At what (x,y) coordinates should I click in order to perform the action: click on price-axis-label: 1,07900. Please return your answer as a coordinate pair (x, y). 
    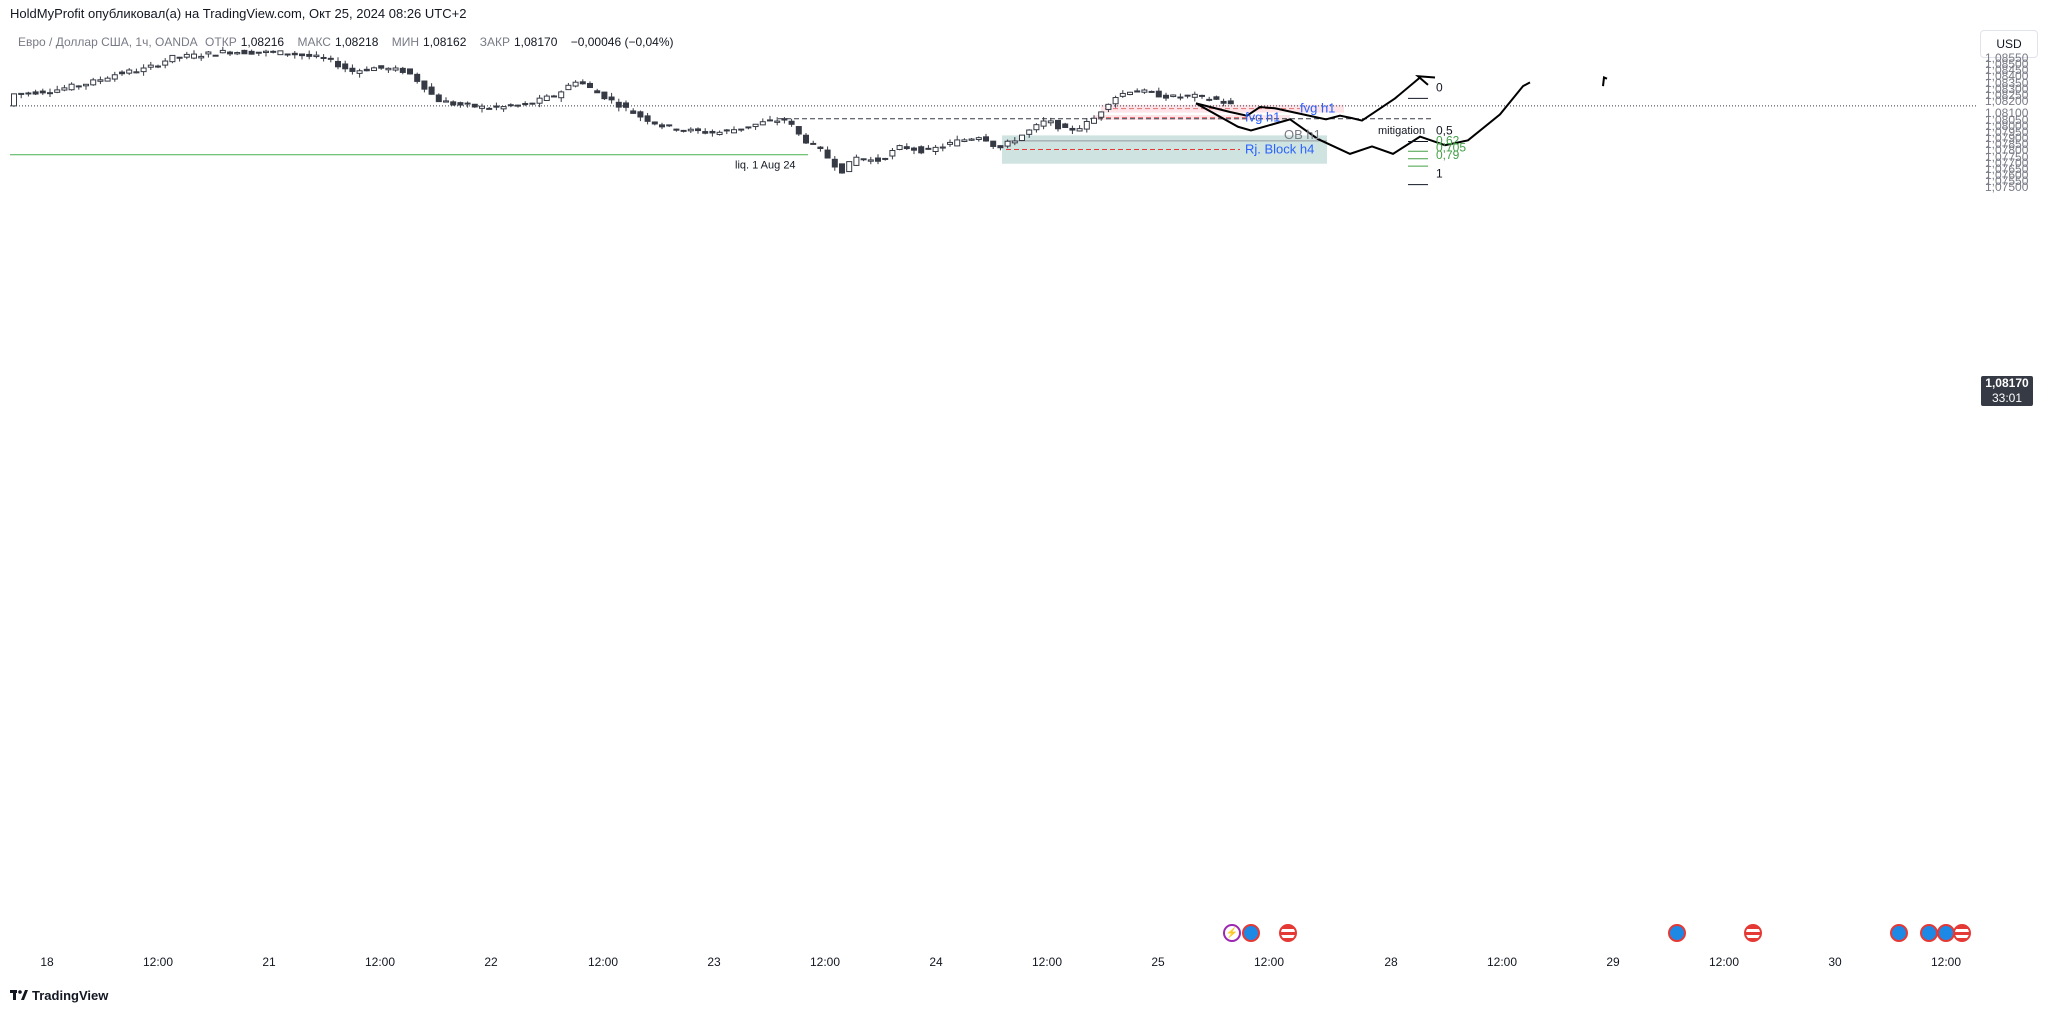
    Looking at the image, I should click on (2007, 138).